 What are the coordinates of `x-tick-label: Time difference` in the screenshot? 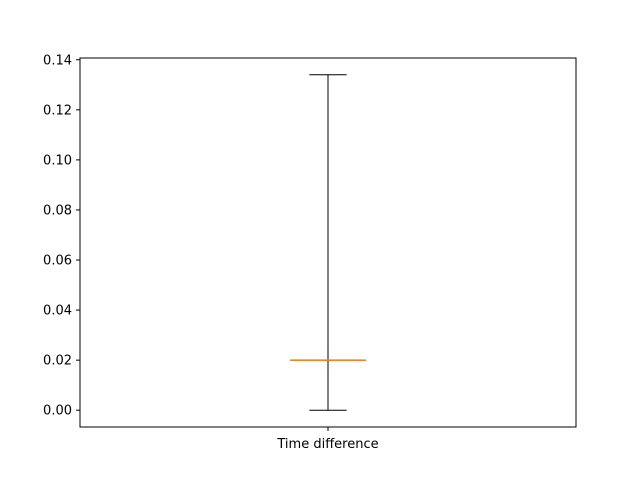 It's located at (327, 444).